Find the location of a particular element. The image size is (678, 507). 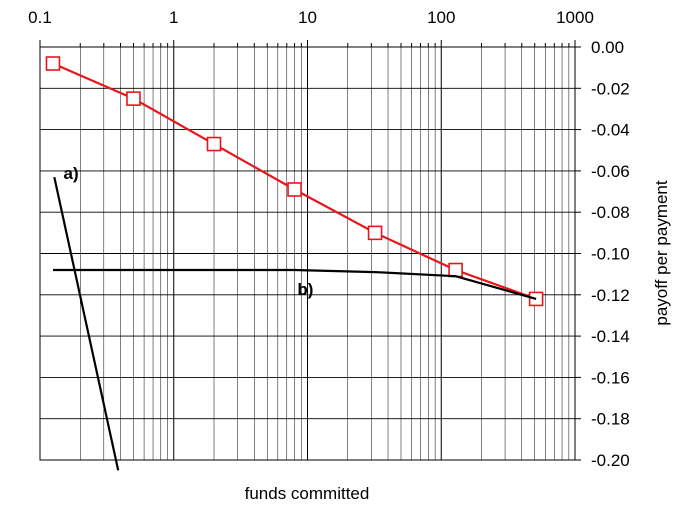

y-tick-label: -0.20 is located at coordinates (610, 460).